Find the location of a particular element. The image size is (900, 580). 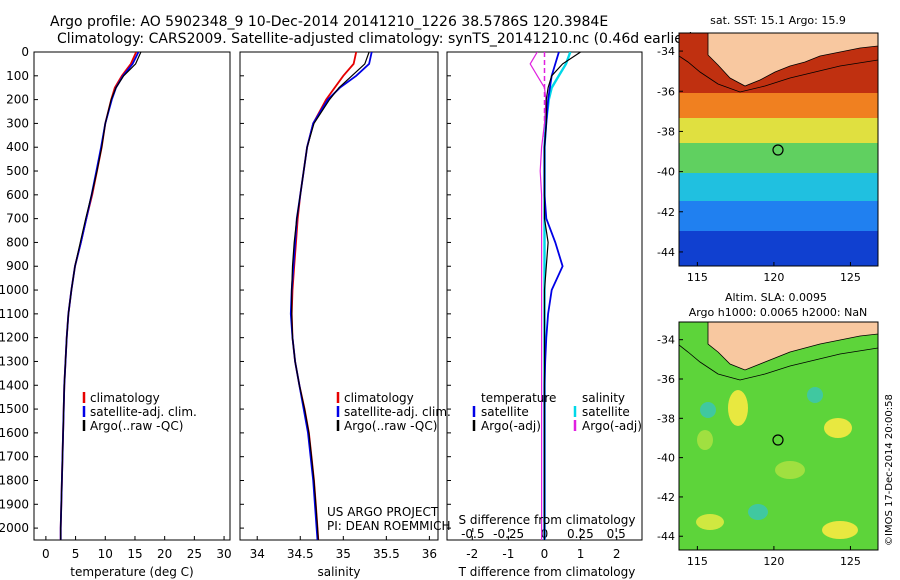

sst-lat-tick-label: -36 is located at coordinates (666, 91).